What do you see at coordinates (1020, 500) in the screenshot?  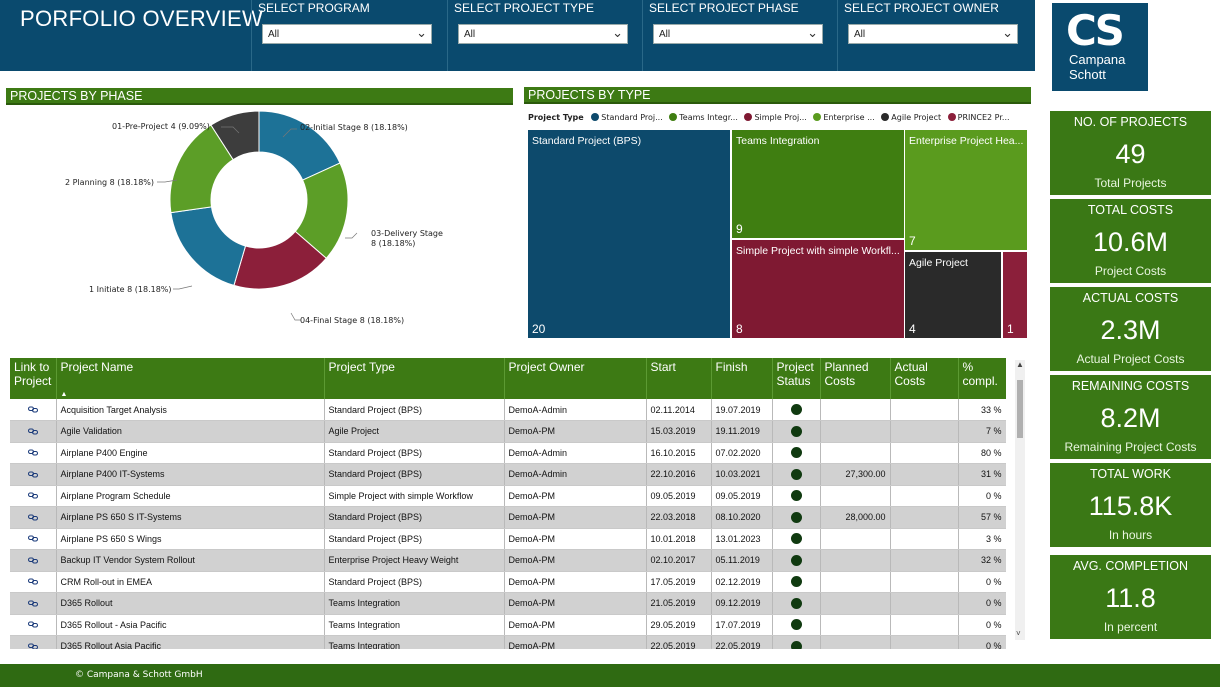 I see `table-scrollbar: ▲ ˅` at bounding box center [1020, 500].